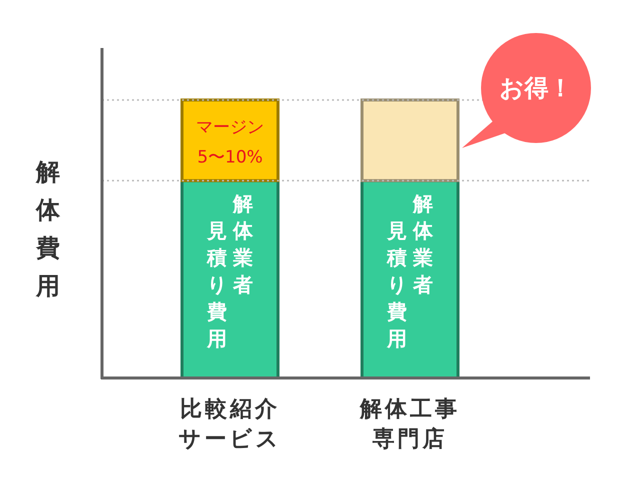 The width and height of the screenshot is (640, 480). I want to click on x-tick-label: 解体工事専門店, so click(409, 424).